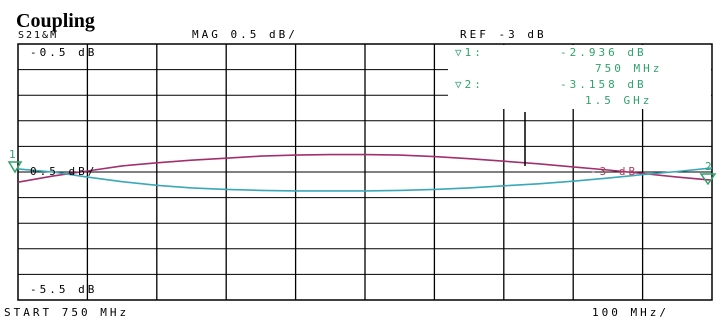 The width and height of the screenshot is (725, 320). Describe the element at coordinates (245, 34) in the screenshot. I see `scale-label: MAG 0.5 dB/` at that location.